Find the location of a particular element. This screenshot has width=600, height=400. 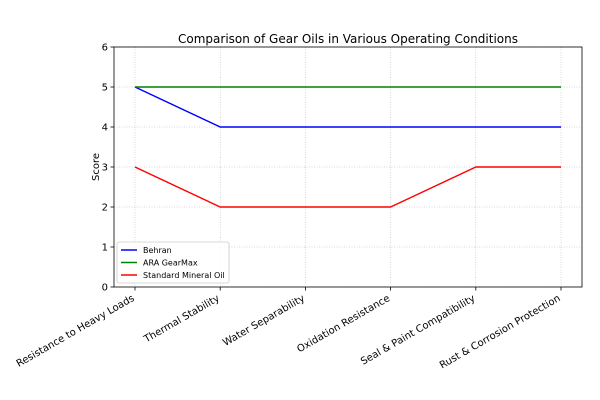

legend-label: ARA GearMax is located at coordinates (170, 263).